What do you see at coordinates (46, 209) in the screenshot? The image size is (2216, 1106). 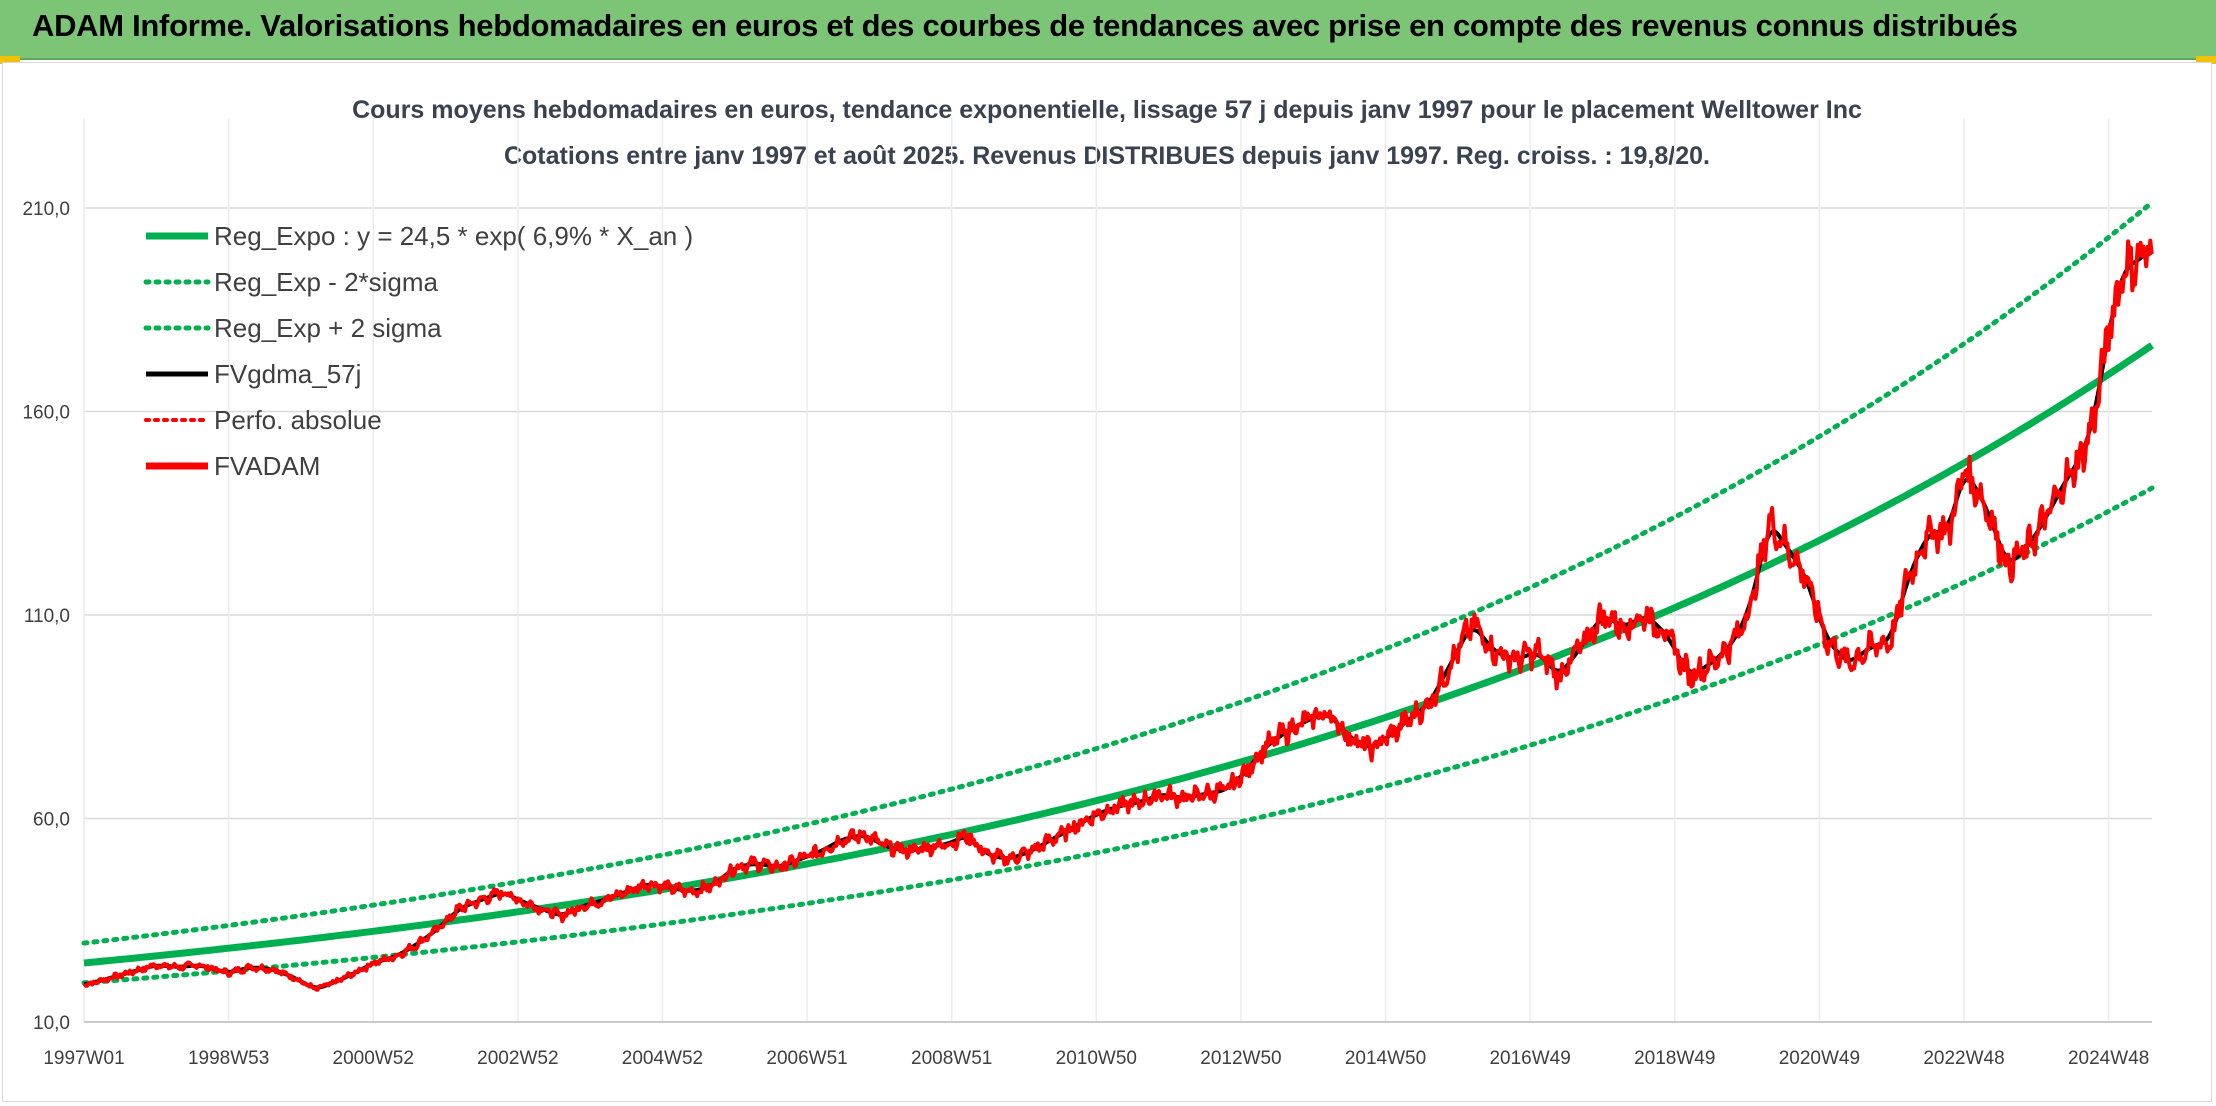 I see `y-tick-label: 210,0` at bounding box center [46, 209].